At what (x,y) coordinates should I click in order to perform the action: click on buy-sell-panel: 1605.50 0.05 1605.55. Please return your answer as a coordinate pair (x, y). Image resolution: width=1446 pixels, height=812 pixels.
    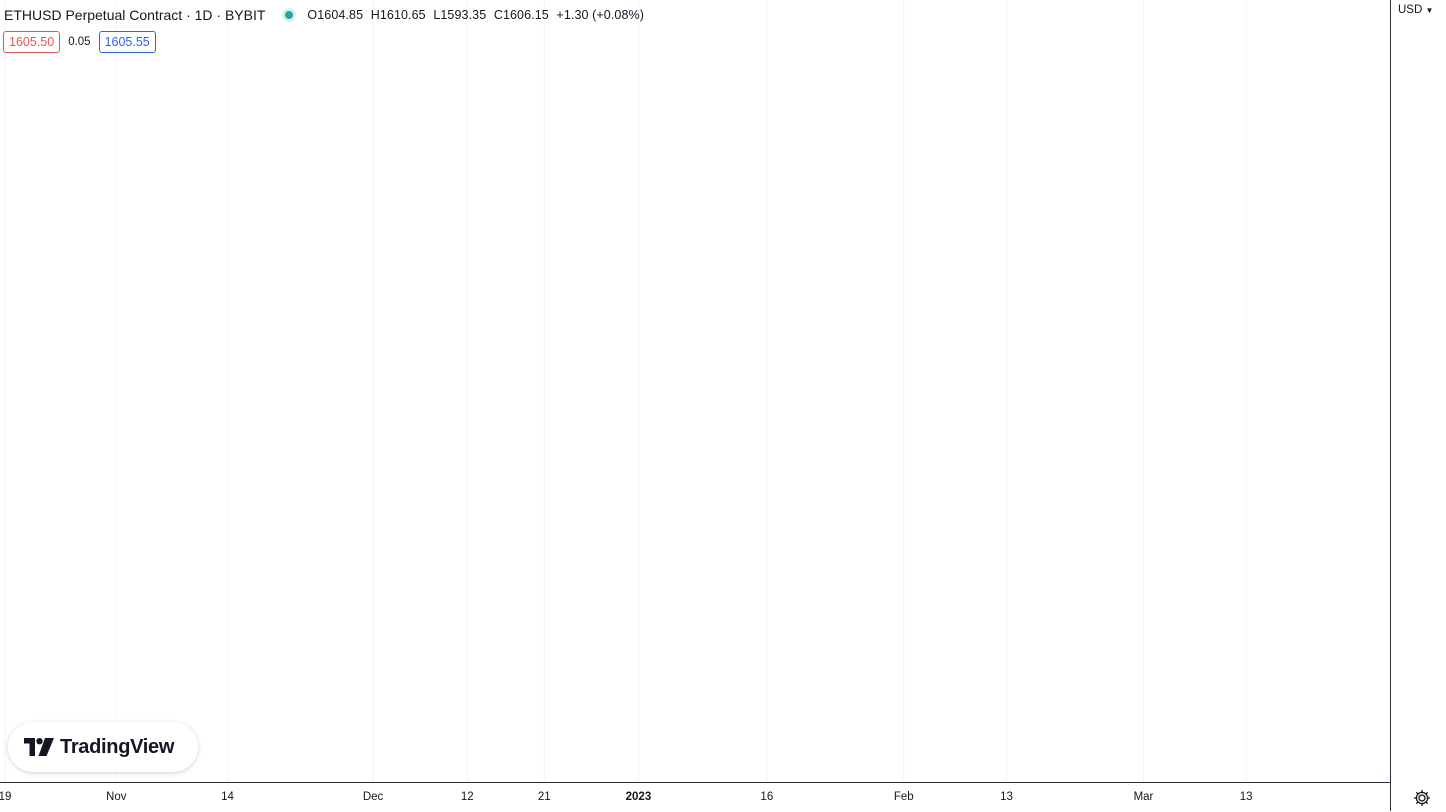
    Looking at the image, I should click on (79, 42).